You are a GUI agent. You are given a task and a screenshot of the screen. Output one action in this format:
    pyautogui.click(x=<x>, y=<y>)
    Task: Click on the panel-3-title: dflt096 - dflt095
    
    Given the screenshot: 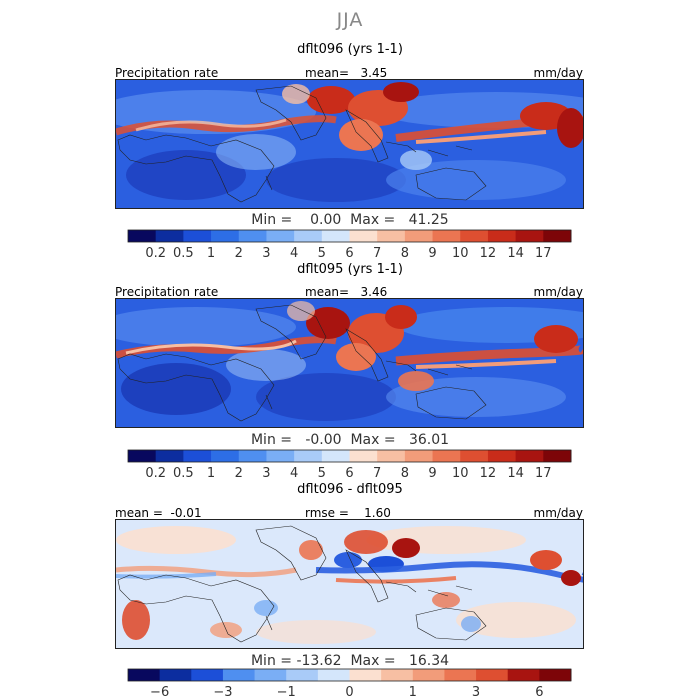 What is the action you would take?
    pyautogui.click(x=350, y=489)
    